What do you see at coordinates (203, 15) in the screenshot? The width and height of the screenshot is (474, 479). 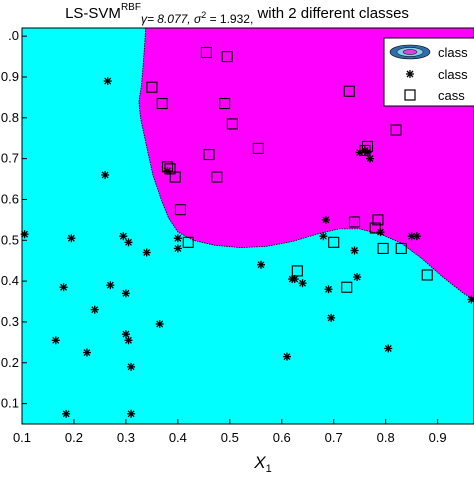 I see `title-sigma-exp: 2` at bounding box center [203, 15].